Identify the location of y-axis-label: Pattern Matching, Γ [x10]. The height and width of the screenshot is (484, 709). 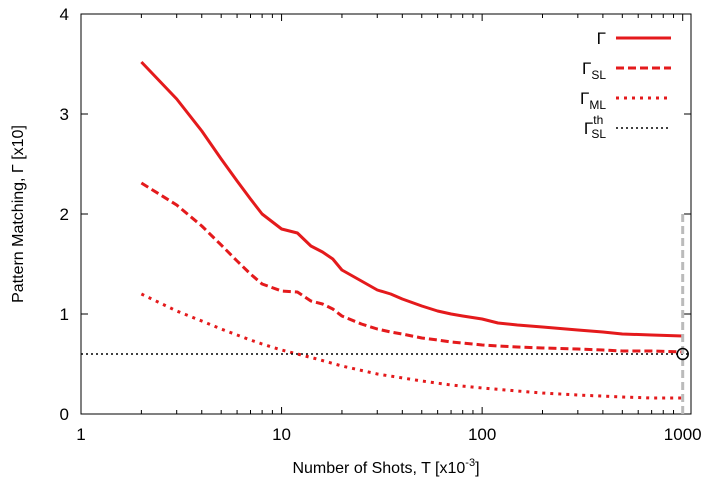
(18, 214).